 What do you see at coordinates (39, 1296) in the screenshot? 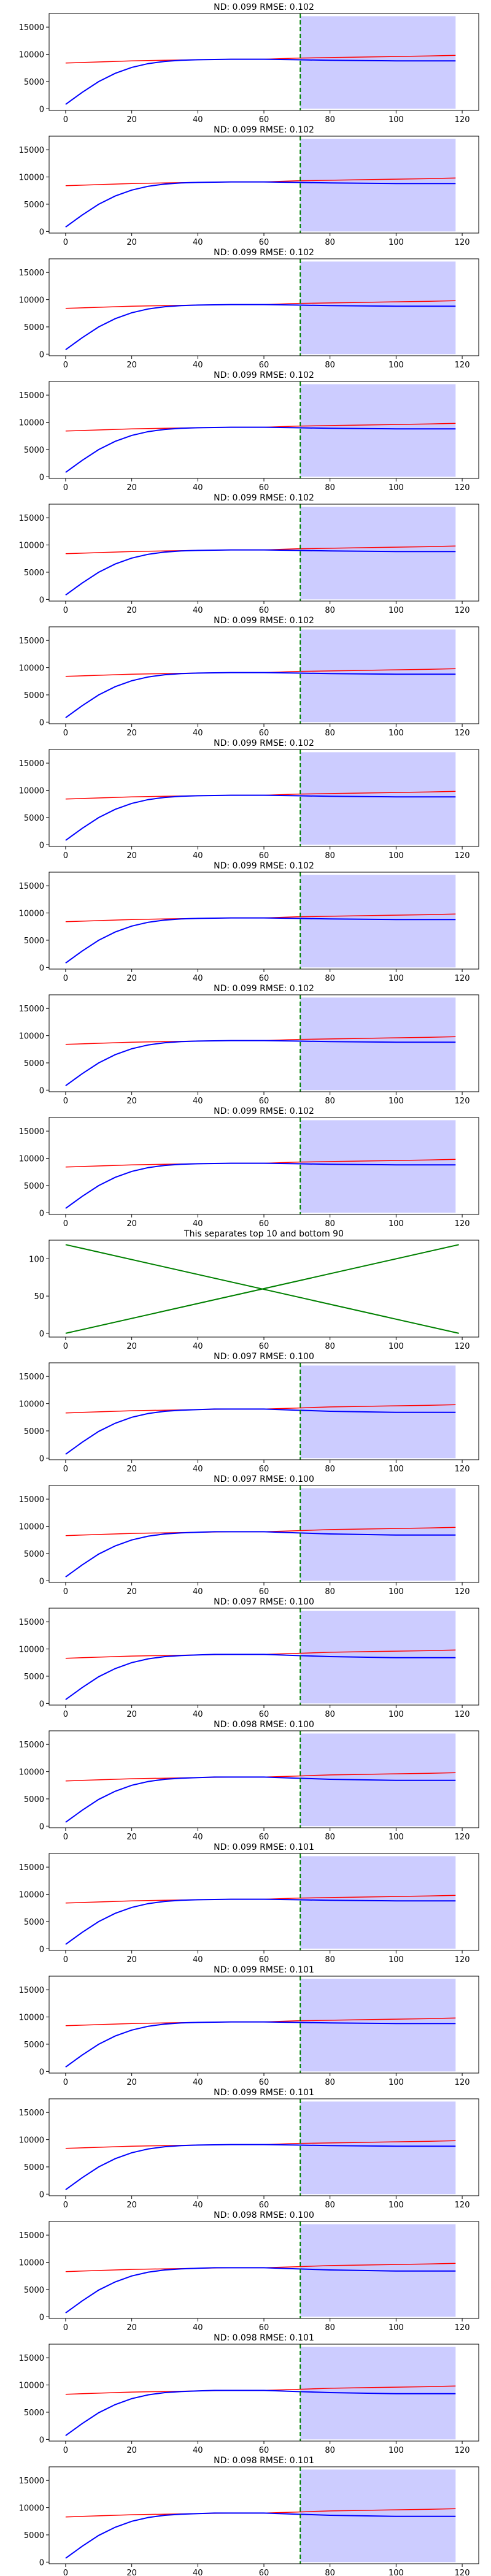
I see `y-tick-label: 50` at bounding box center [39, 1296].